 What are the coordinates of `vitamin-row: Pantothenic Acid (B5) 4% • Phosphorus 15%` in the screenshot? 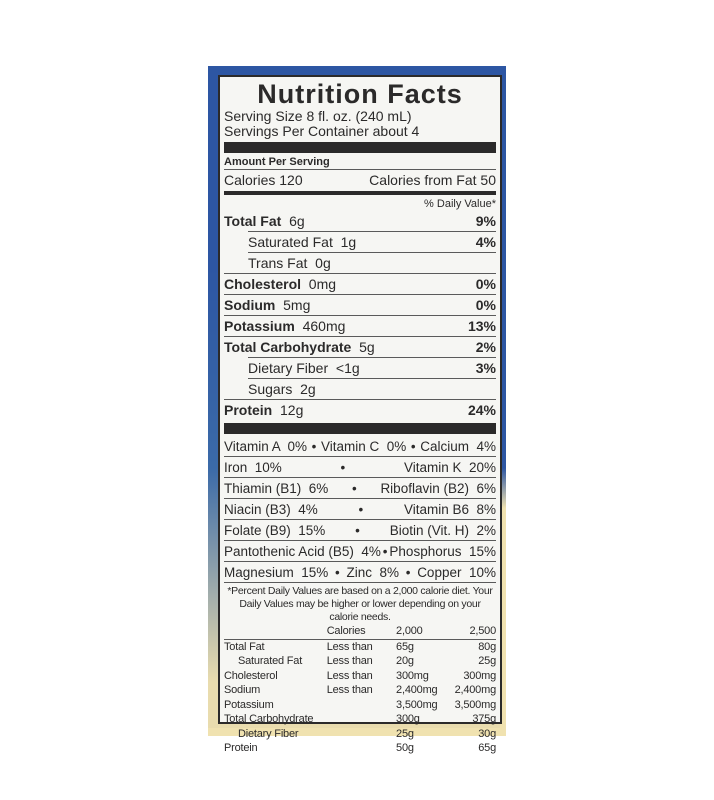 It's located at (360, 550).